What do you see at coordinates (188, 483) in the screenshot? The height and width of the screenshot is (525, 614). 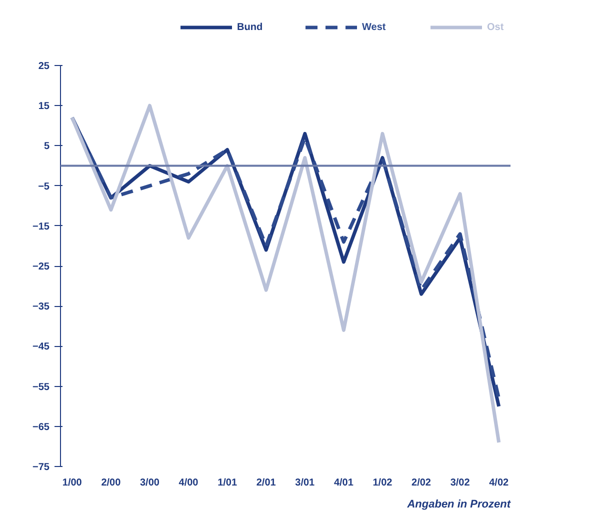 I see `x-tick-label: 4/00` at bounding box center [188, 483].